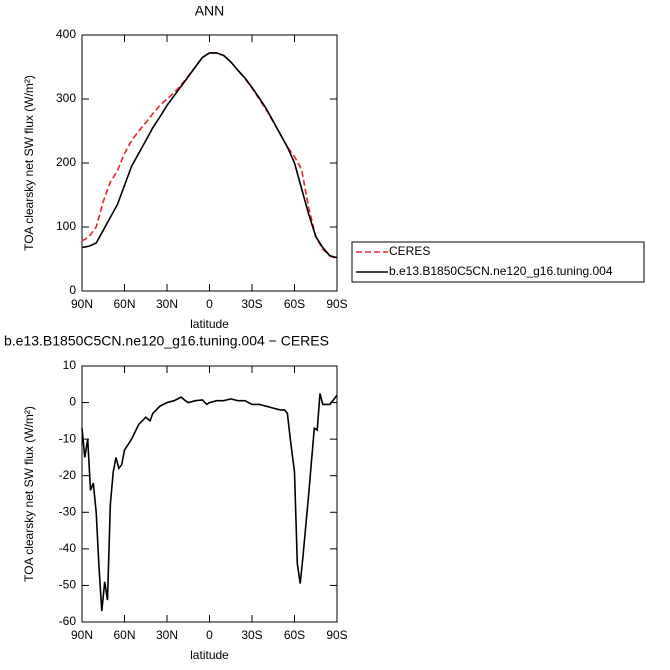 This screenshot has height=670, width=670. I want to click on y-tick-label: 10, so click(70, 365).